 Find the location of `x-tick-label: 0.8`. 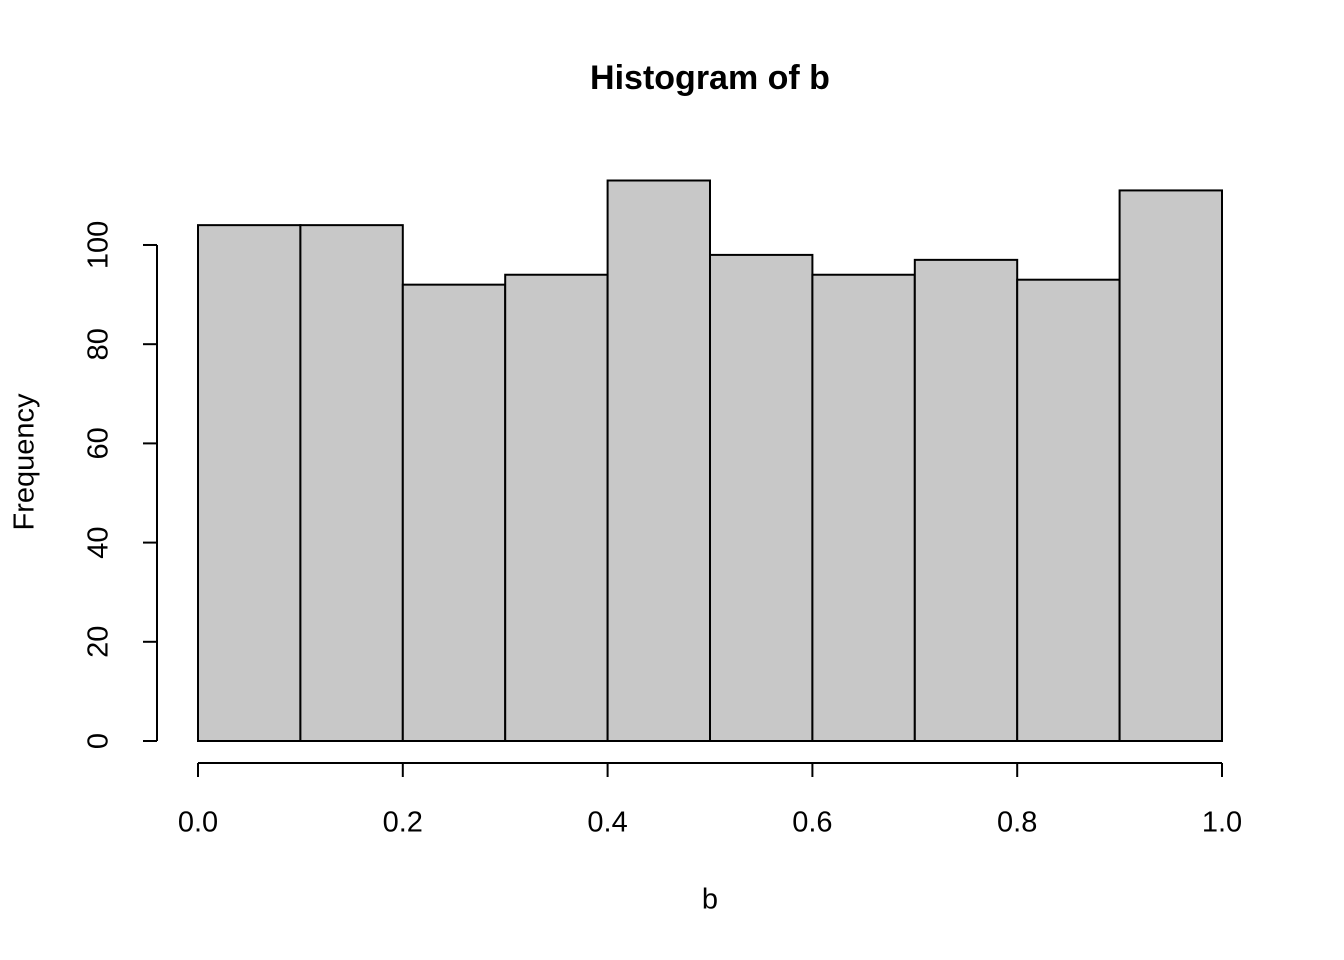

x-tick-label: 0.8 is located at coordinates (1017, 823).